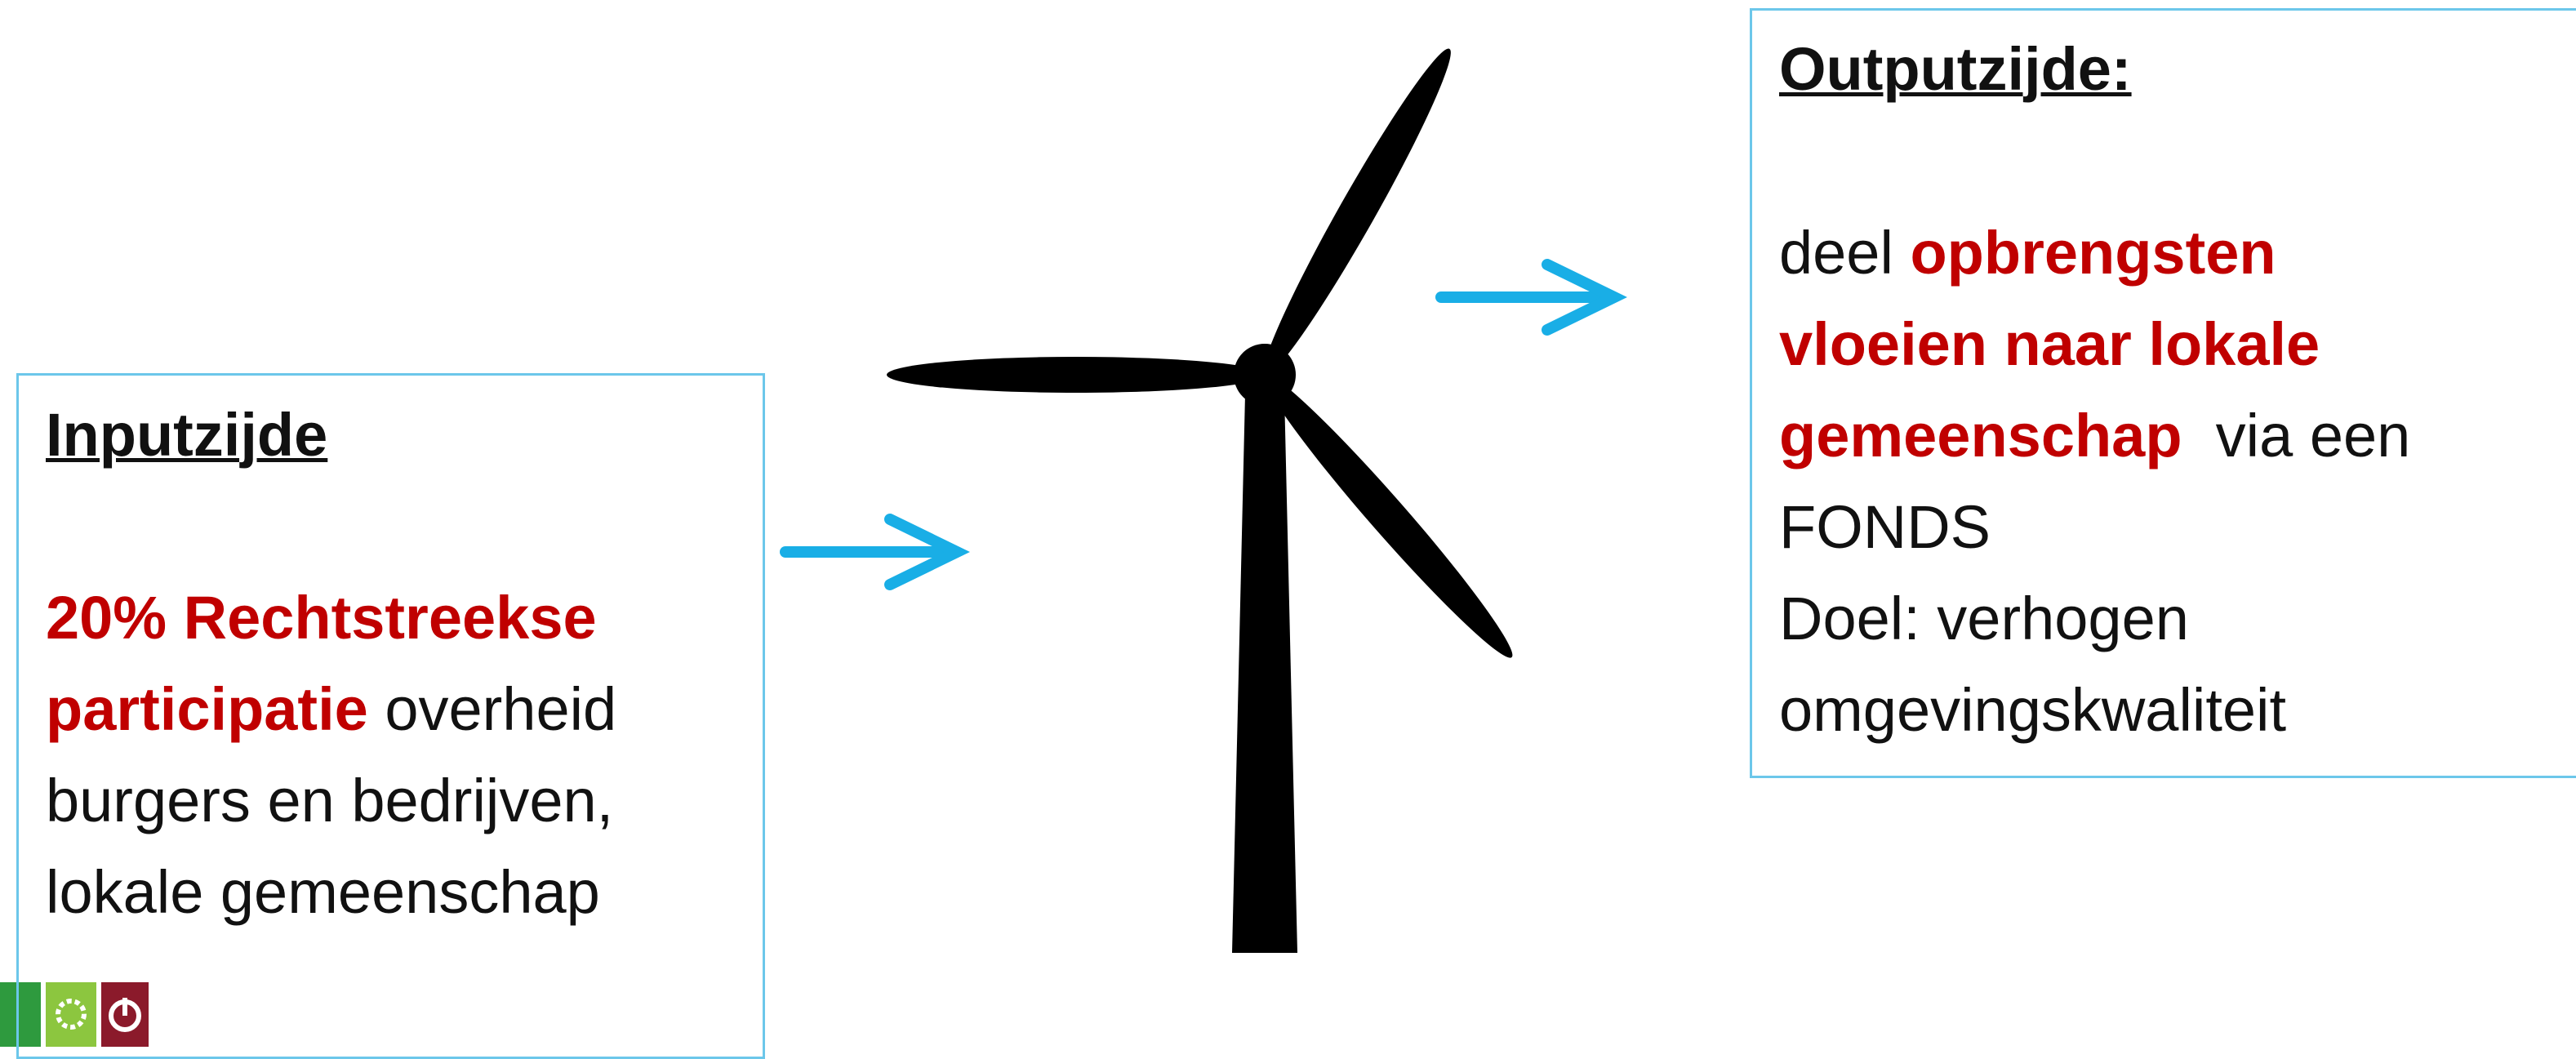 This screenshot has height=1059, width=2576. I want to click on text: burgers en bedrijven,, so click(330, 801).